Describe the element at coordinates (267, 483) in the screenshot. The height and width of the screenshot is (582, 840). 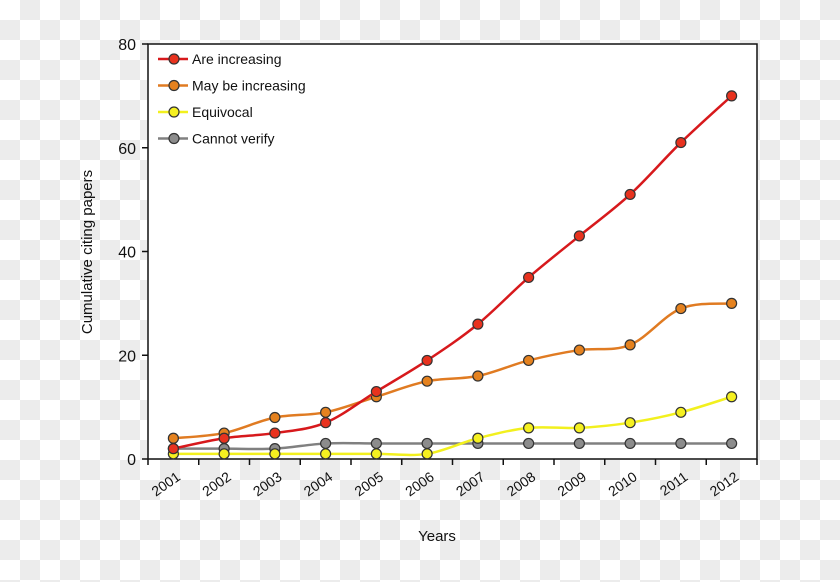
I see `x-tick-label: 2003` at that location.